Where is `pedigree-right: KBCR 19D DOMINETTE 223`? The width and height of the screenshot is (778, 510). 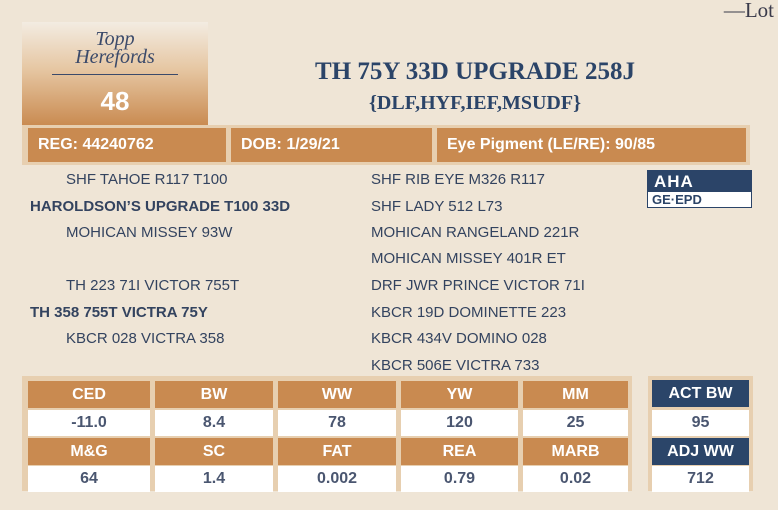 pedigree-right: KBCR 19D DOMINETTE 223 is located at coordinates (469, 312).